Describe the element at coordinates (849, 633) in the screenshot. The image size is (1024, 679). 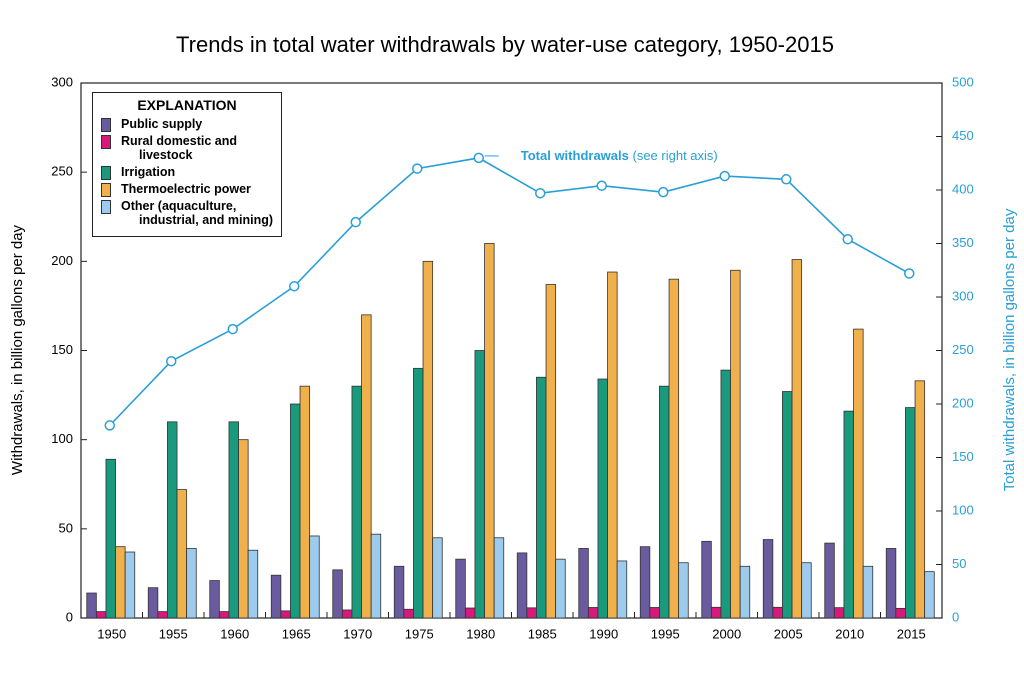
I see `x-tick-label: 2010` at that location.